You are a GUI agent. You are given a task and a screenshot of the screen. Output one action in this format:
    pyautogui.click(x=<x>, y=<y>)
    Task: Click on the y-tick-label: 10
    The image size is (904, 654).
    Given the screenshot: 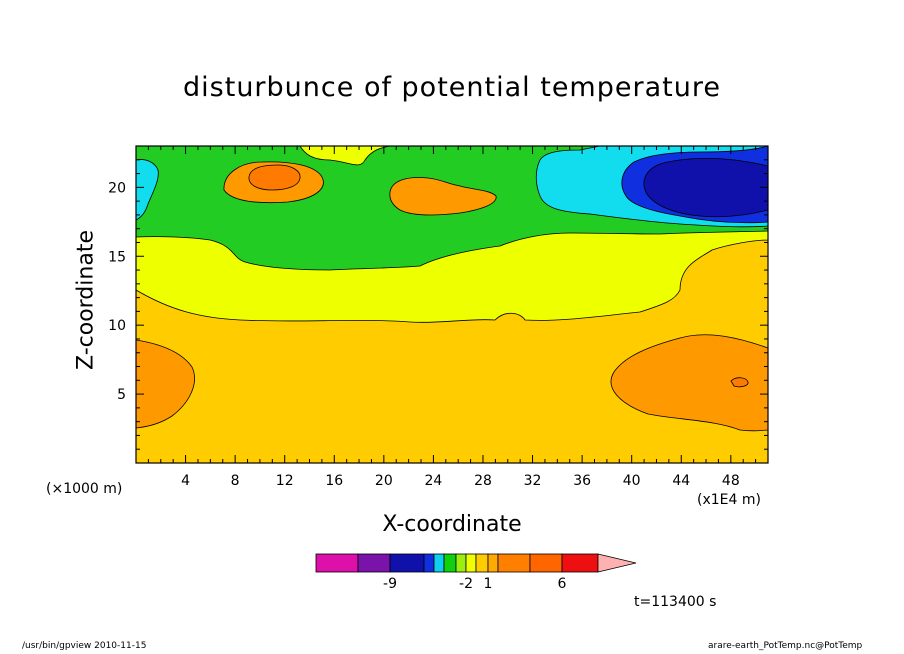 What is the action you would take?
    pyautogui.click(x=117, y=326)
    